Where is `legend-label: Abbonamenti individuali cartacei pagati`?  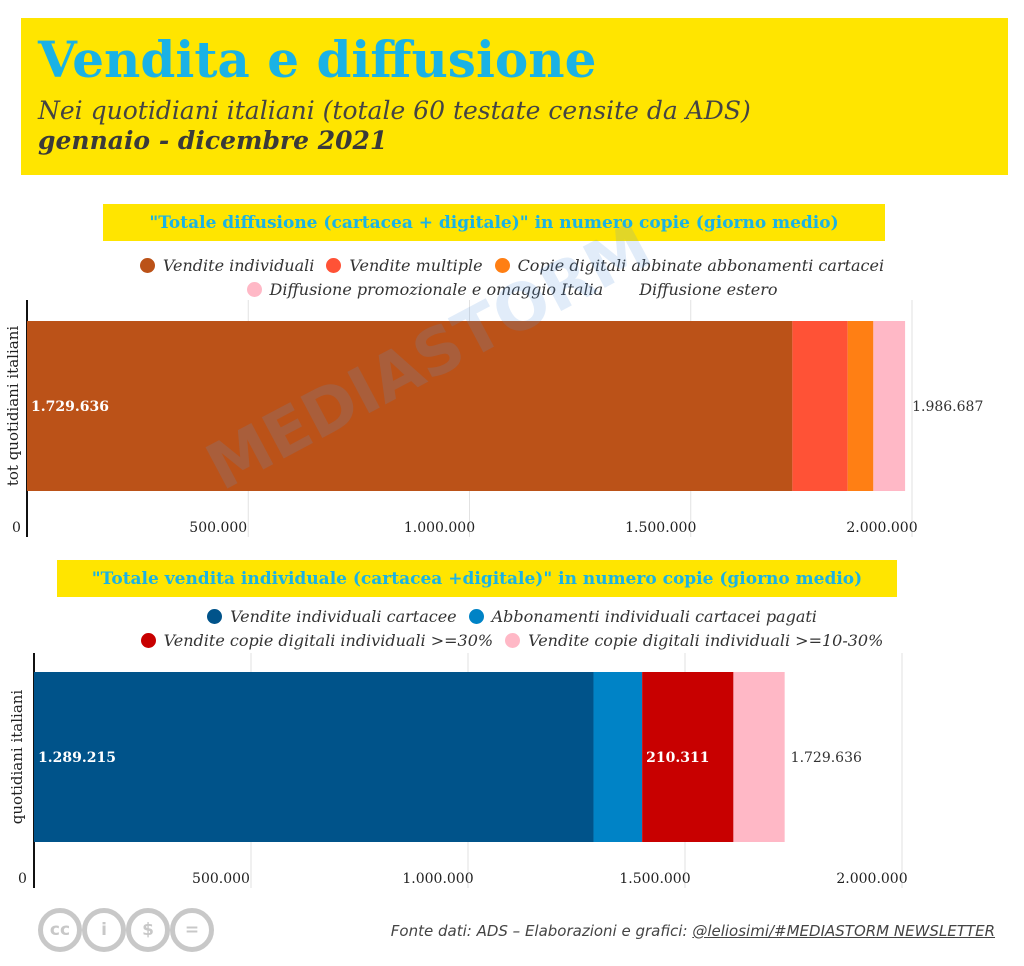 legend-label: Abbonamenti individuali cartacei pagati is located at coordinates (654, 616).